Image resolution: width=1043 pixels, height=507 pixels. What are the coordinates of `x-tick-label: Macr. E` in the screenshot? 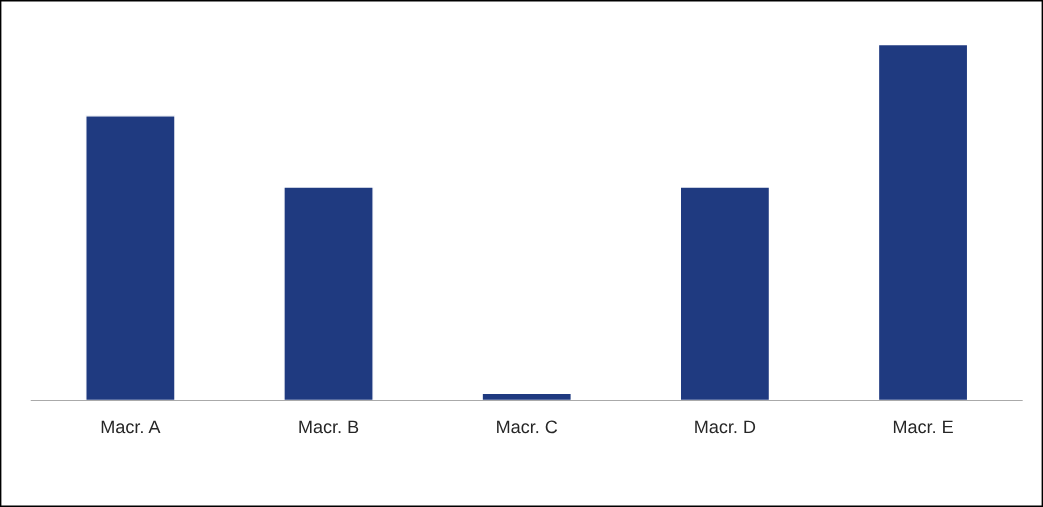 It's located at (923, 427).